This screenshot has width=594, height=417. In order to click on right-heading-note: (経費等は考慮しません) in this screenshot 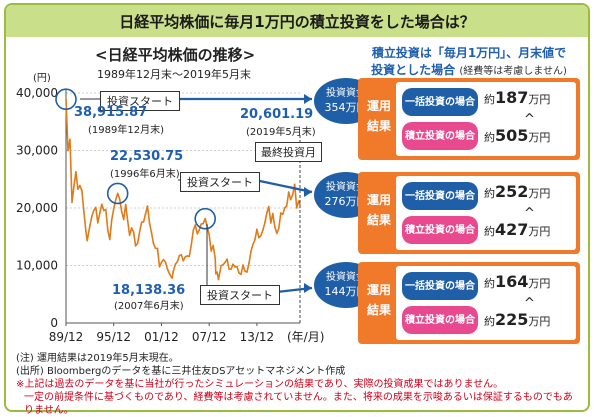, I will do `click(513, 71)`.